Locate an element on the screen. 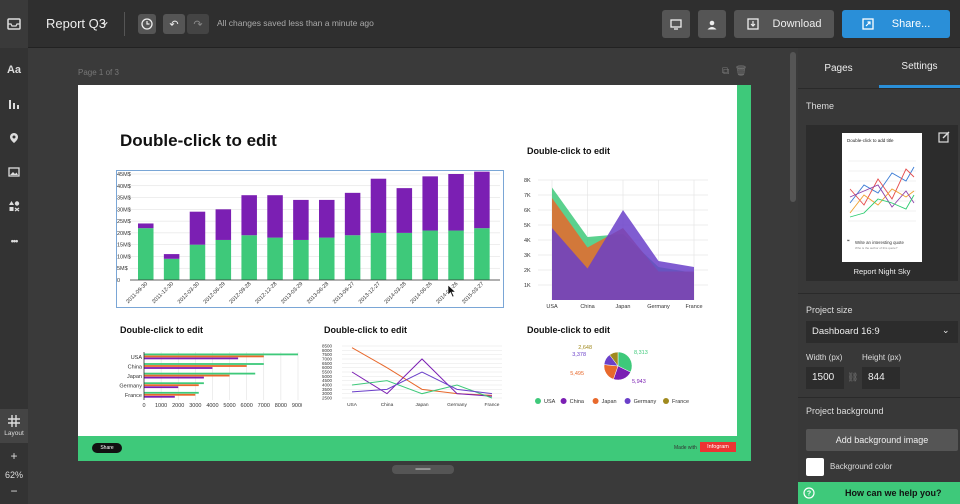  x-tick-label: 9000 is located at coordinates (297, 406).